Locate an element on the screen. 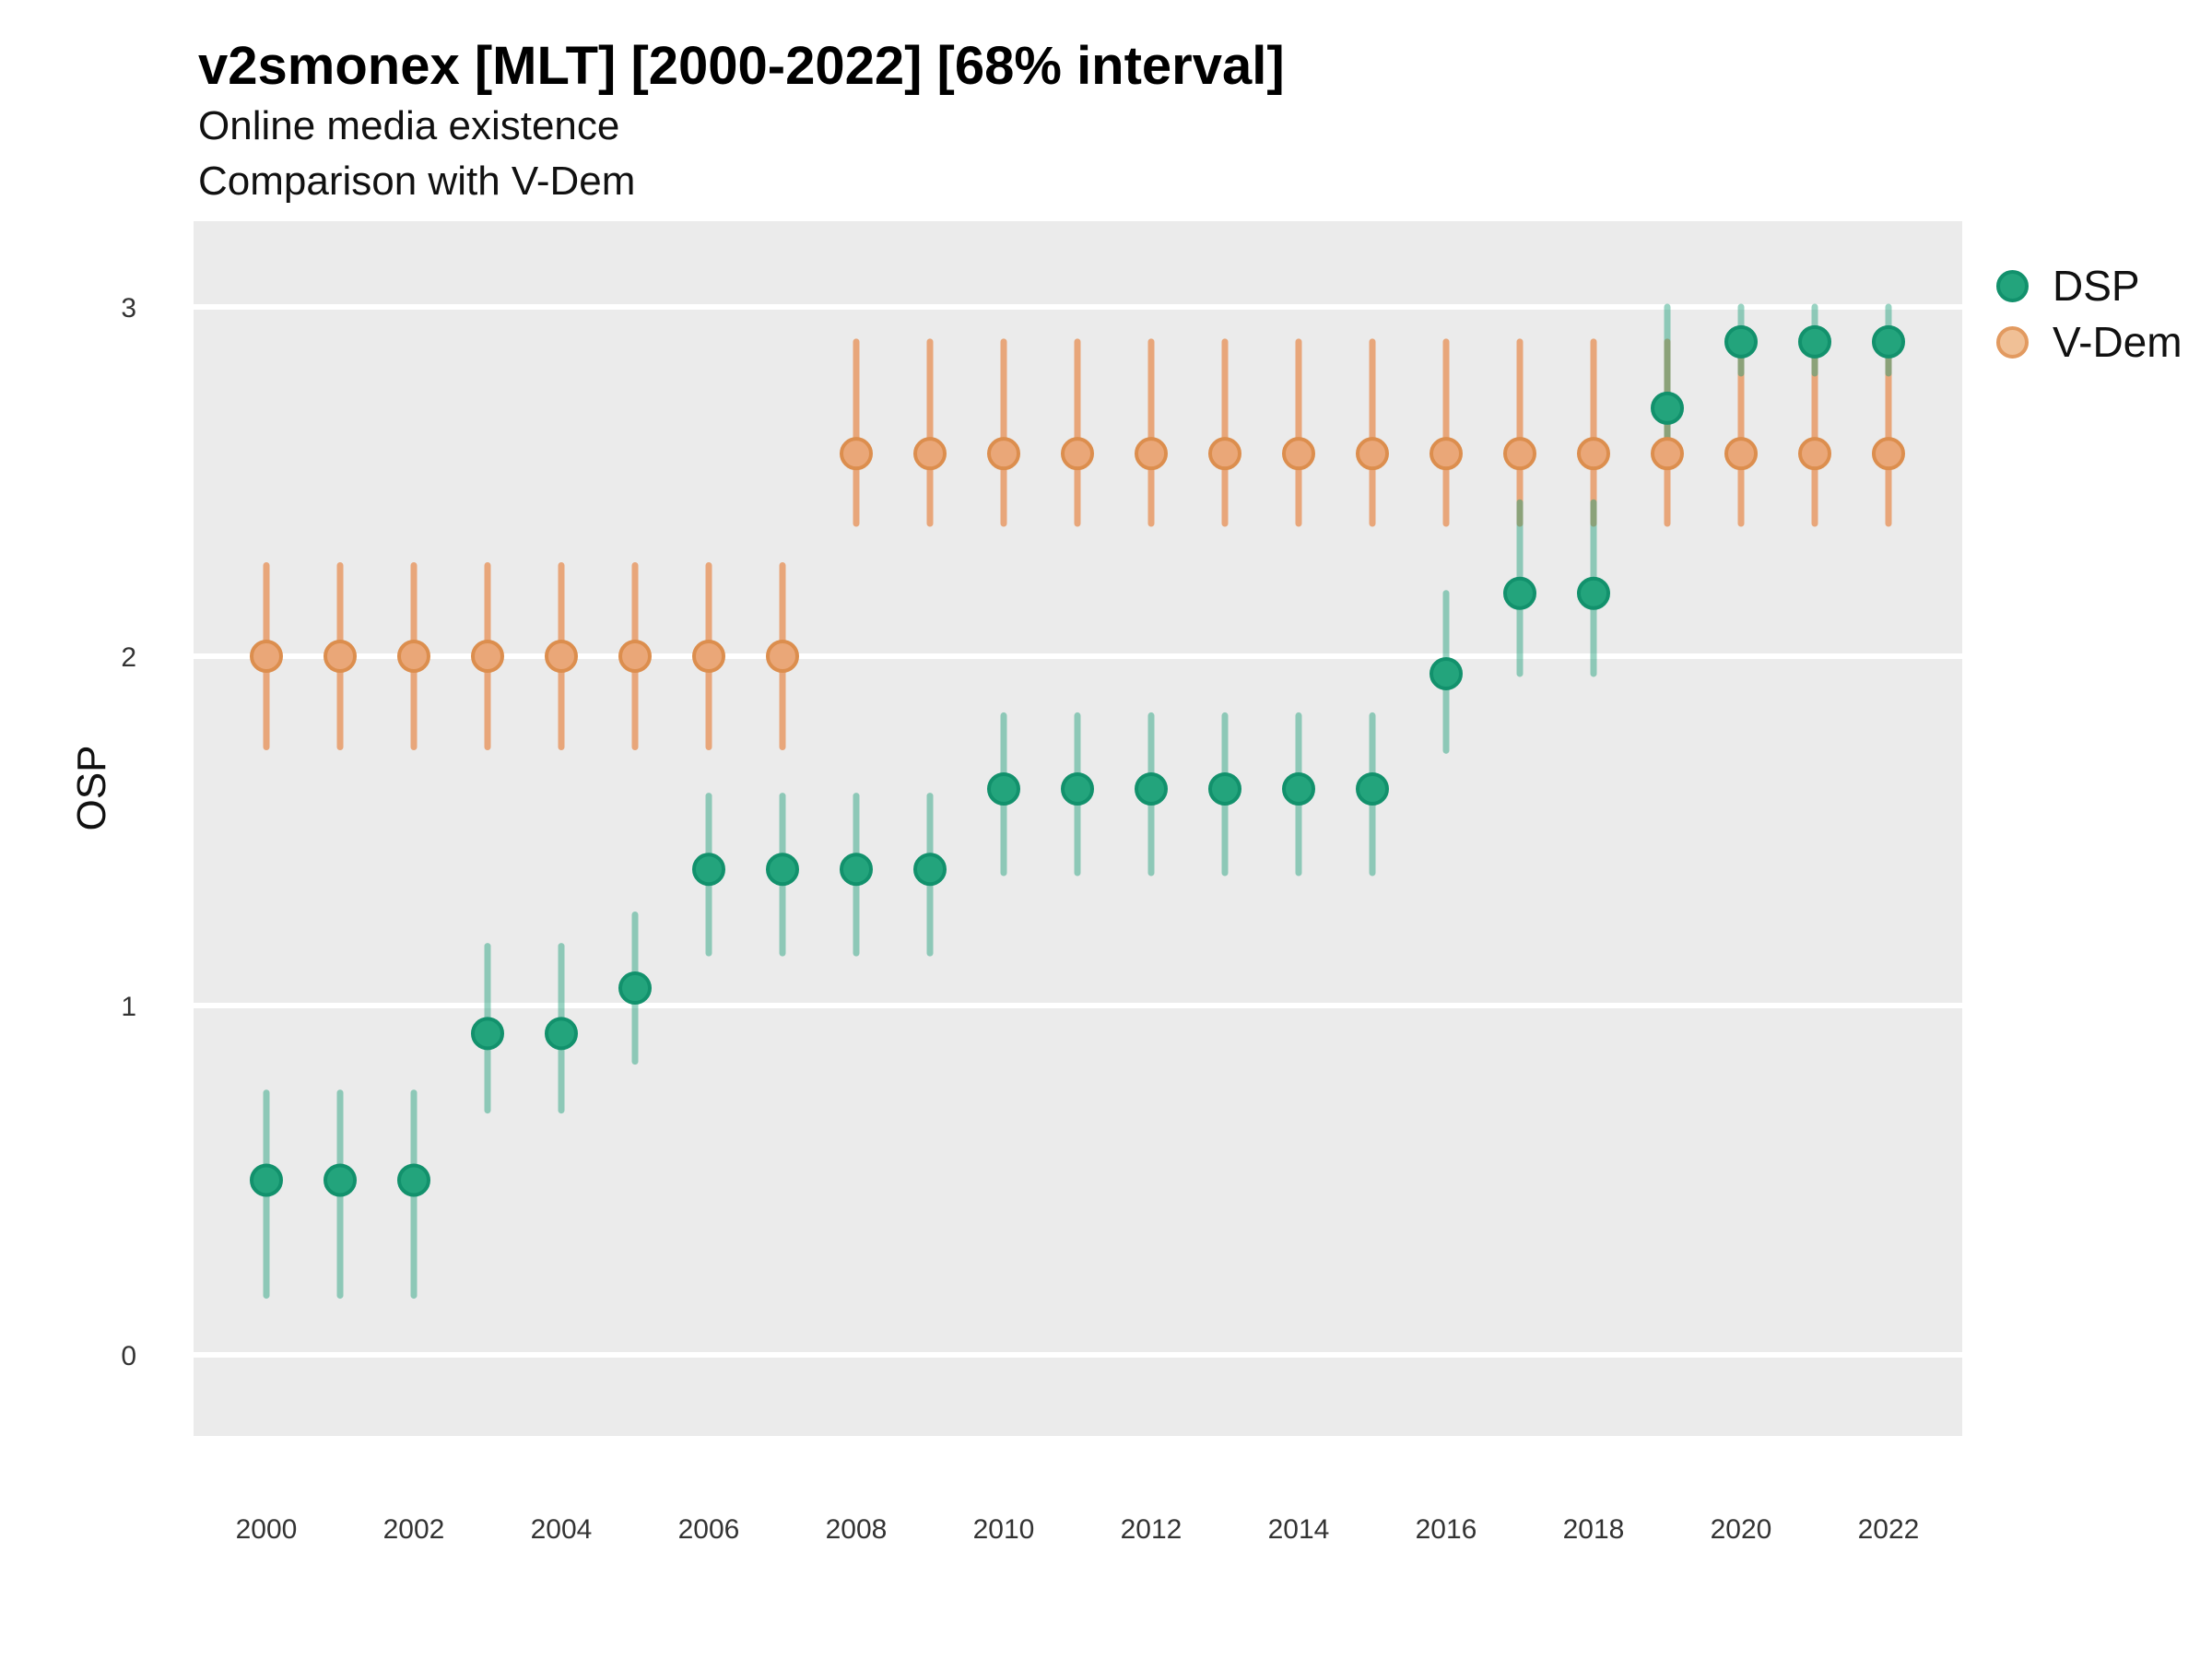  point-vdem-2019 is located at coordinates (1667, 454).